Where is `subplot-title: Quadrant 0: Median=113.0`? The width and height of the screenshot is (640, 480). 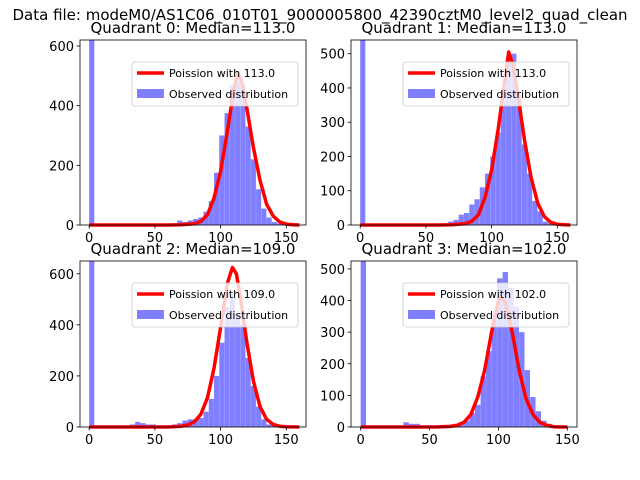
subplot-title: Quadrant 0: Median=113.0 is located at coordinates (193, 28).